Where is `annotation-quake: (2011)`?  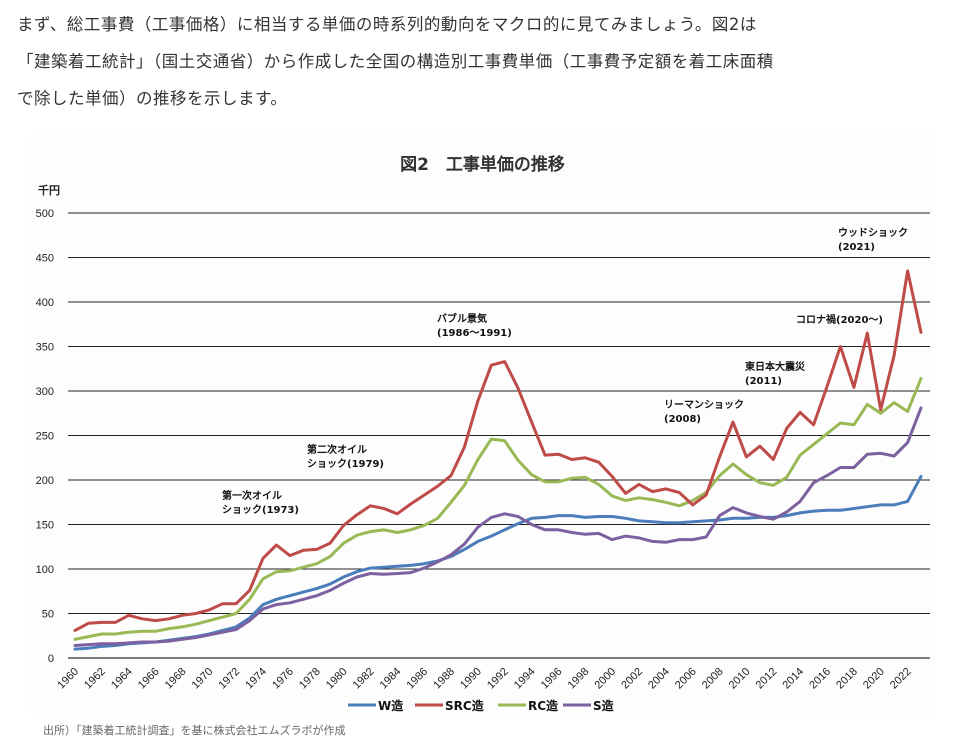
annotation-quake: (2011) is located at coordinates (763, 381).